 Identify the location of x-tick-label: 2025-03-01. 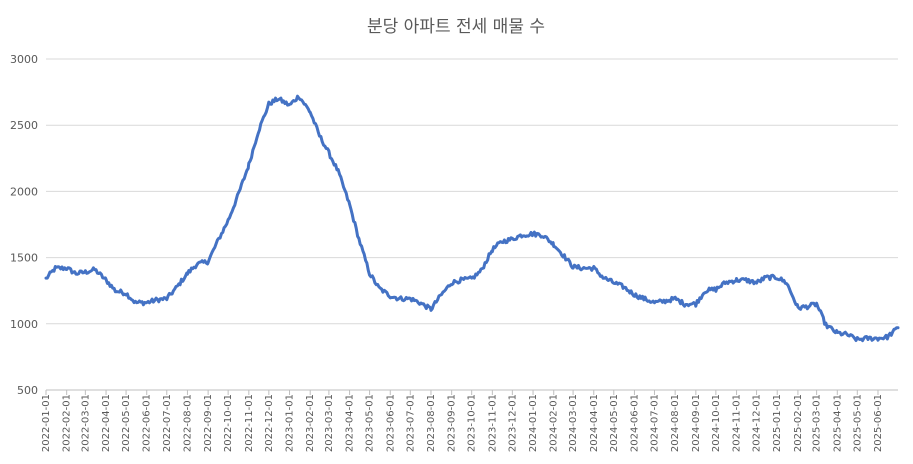
(817, 423).